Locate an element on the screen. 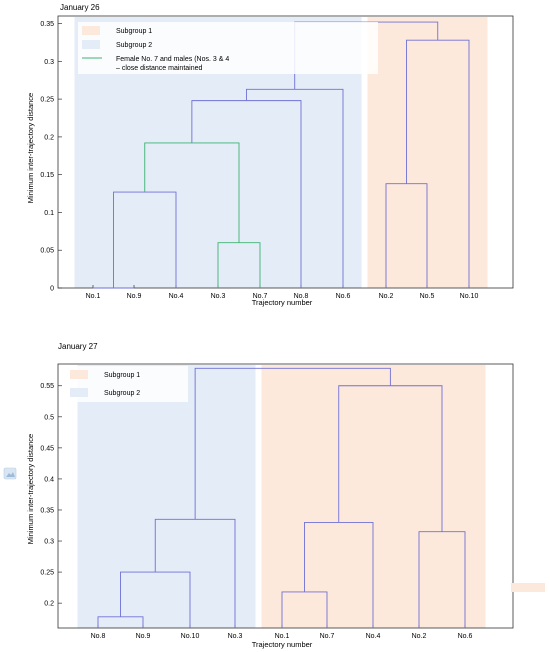 The image size is (550, 652). x-tick-label: No.5 is located at coordinates (427, 296).